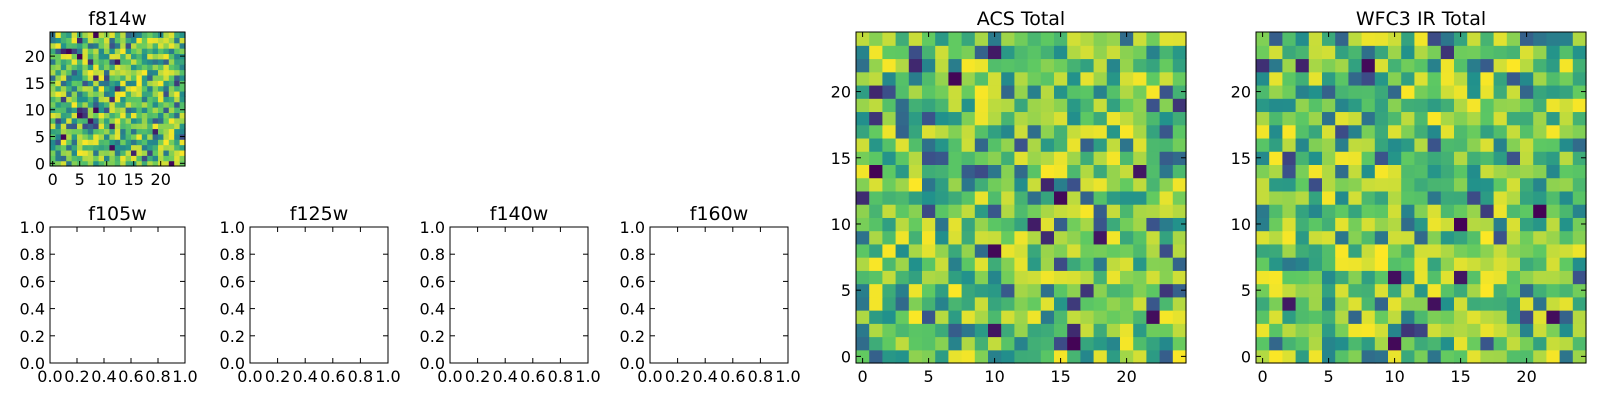 The height and width of the screenshot is (400, 1600). I want to click on chart-title-wfc3-ir-total: WFC3 IR Total, so click(1421, 19).